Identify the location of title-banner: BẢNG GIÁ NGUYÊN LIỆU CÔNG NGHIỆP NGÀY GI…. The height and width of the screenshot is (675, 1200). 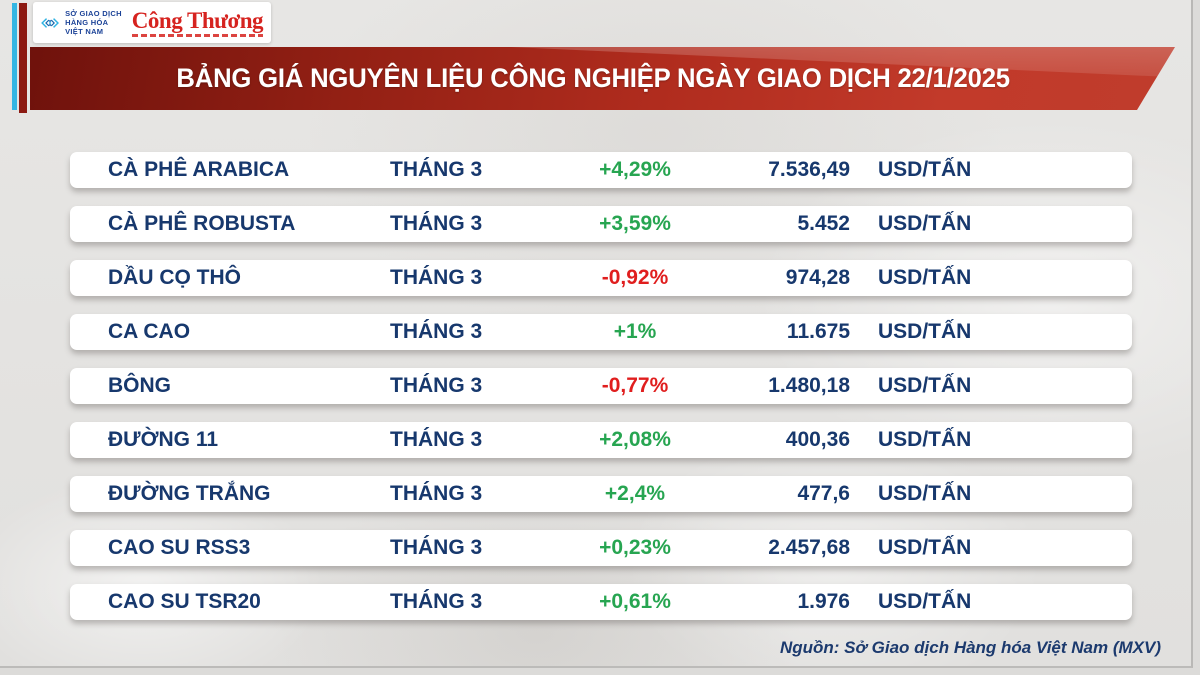
(602, 78).